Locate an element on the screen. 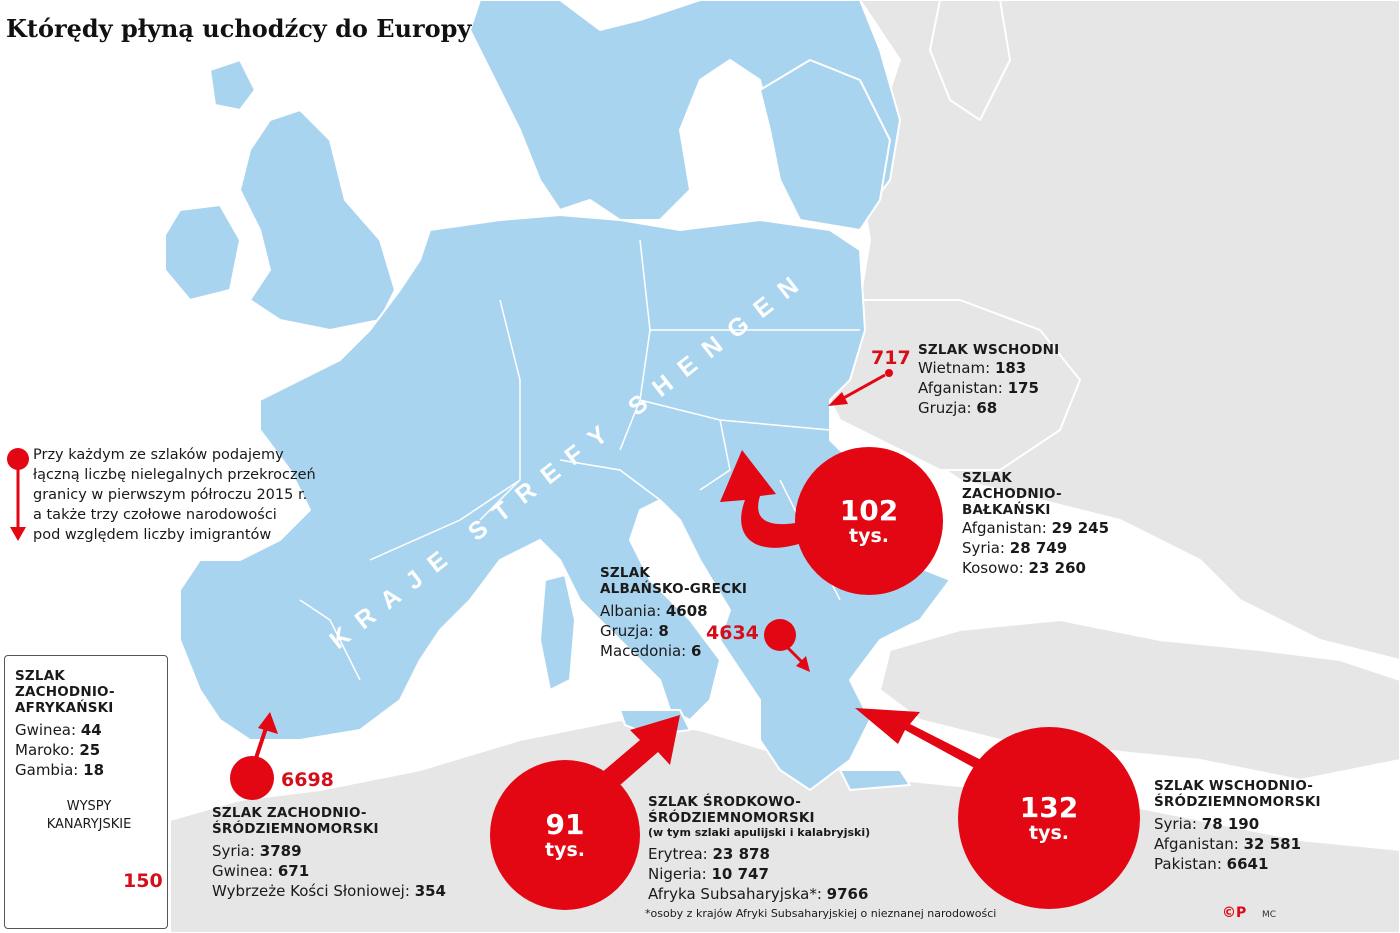 Image resolution: width=1400 pixels, height=933 pixels. dot-albania-greece is located at coordinates (780, 635).